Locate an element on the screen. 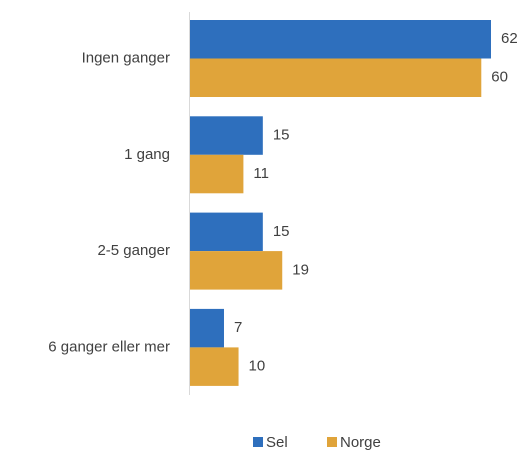 The width and height of the screenshot is (531, 451). value-label: 7 is located at coordinates (238, 327).